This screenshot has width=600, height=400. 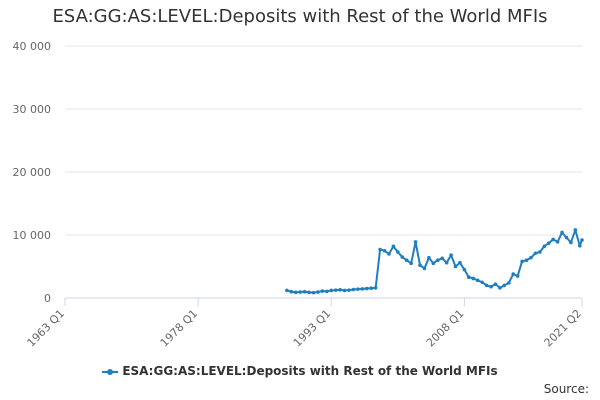 What do you see at coordinates (46, 328) in the screenshot?
I see `x-tick-label: 1963 Q1` at bounding box center [46, 328].